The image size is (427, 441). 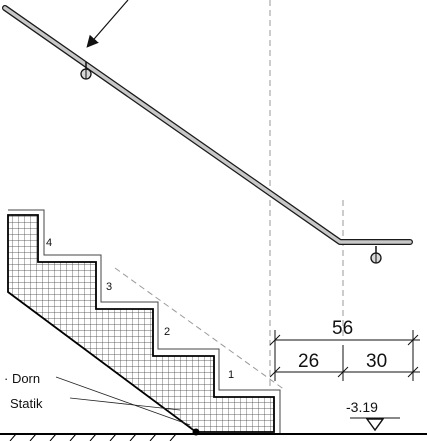 What do you see at coordinates (231, 375) in the screenshot?
I see `step-number-1: 1` at bounding box center [231, 375].